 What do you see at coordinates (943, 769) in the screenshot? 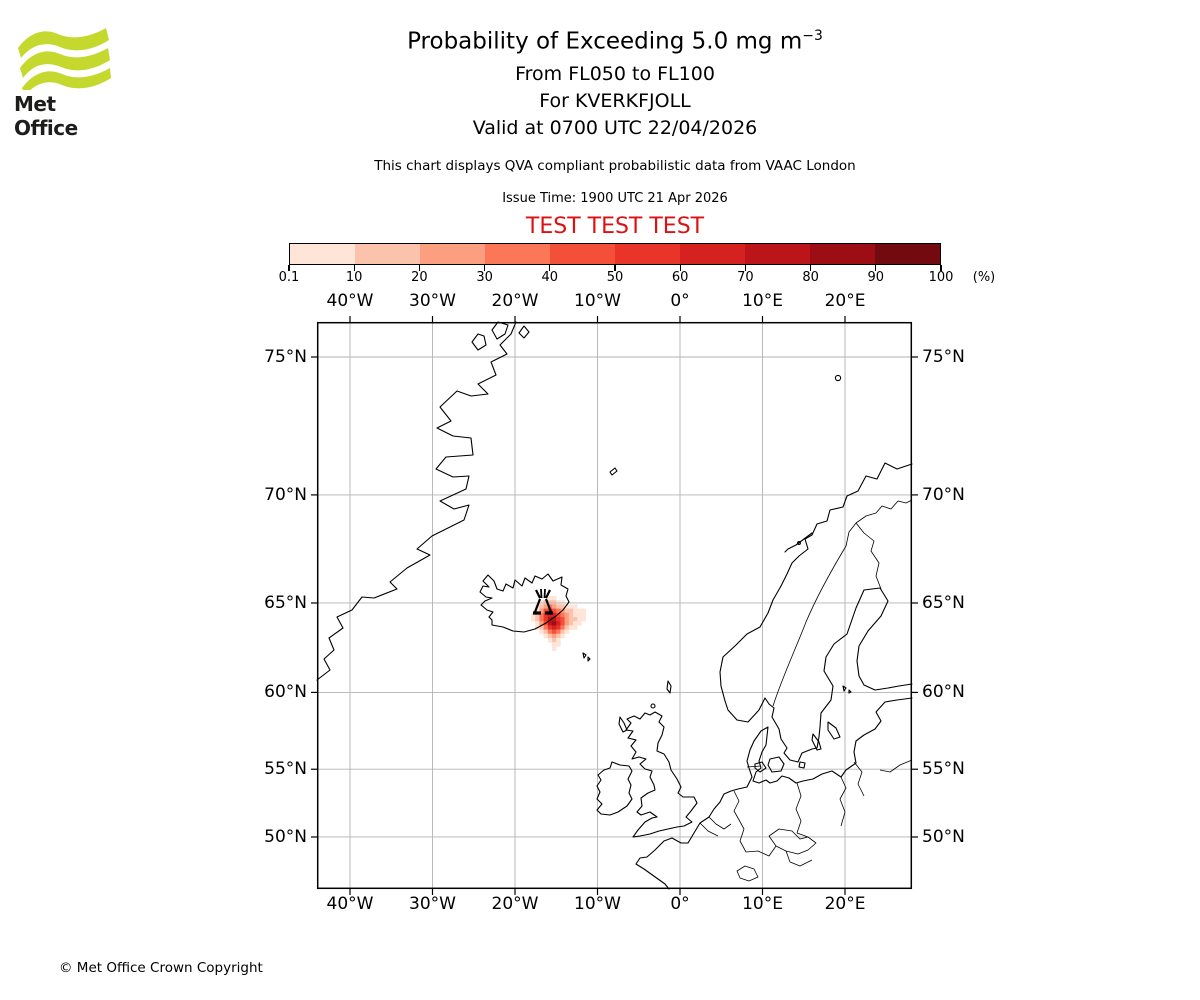
I see `lat-label-right: 55°N` at bounding box center [943, 769].